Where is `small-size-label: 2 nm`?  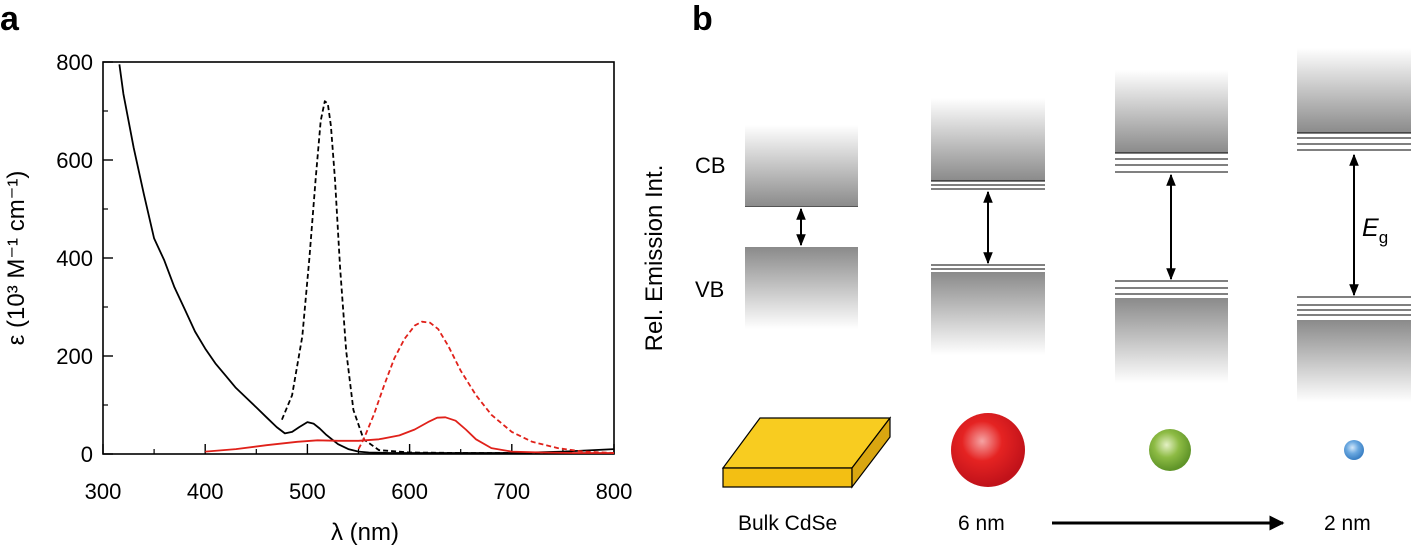 small-size-label: 2 nm is located at coordinates (1347, 523).